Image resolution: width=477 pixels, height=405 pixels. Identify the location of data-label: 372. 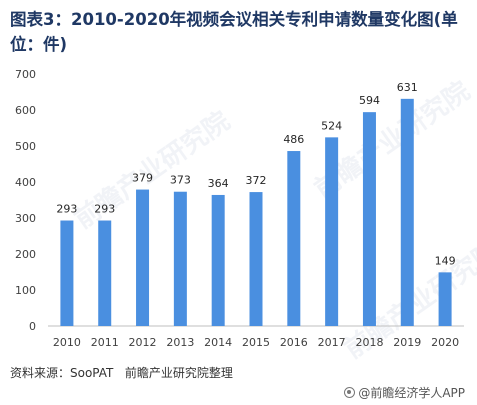
(256, 180).